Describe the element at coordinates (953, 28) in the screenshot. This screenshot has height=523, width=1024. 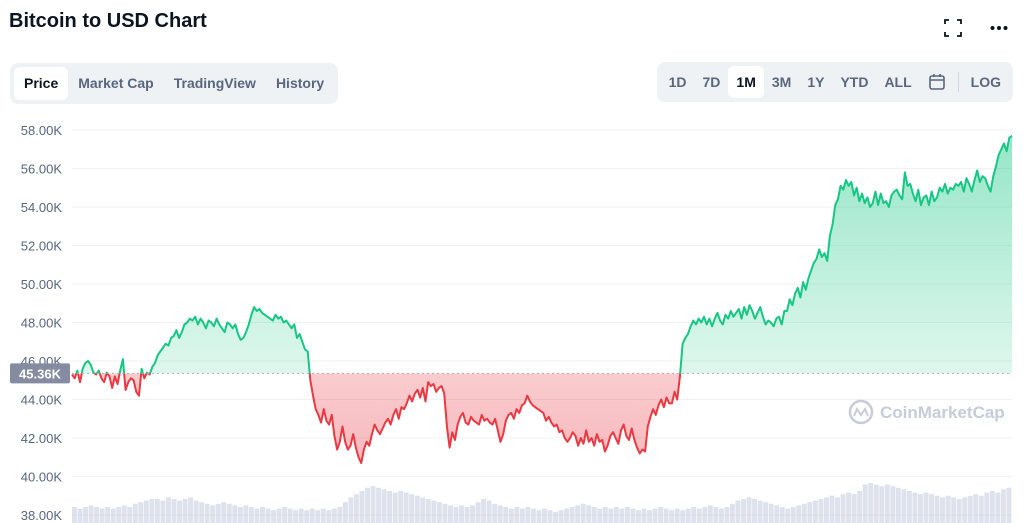
I see `fullscreen-icon` at that location.